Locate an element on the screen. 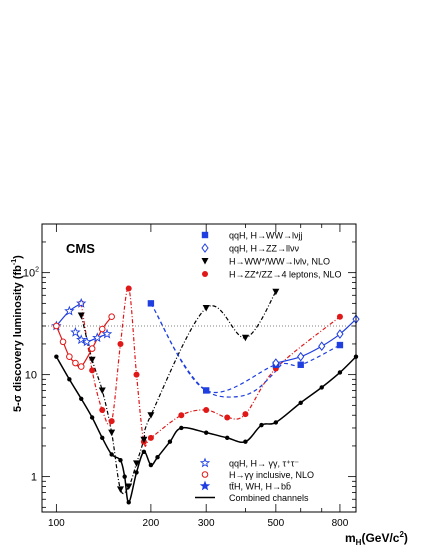 This screenshot has width=425, height=550. y-tick-label: 1 is located at coordinates (34, 478).